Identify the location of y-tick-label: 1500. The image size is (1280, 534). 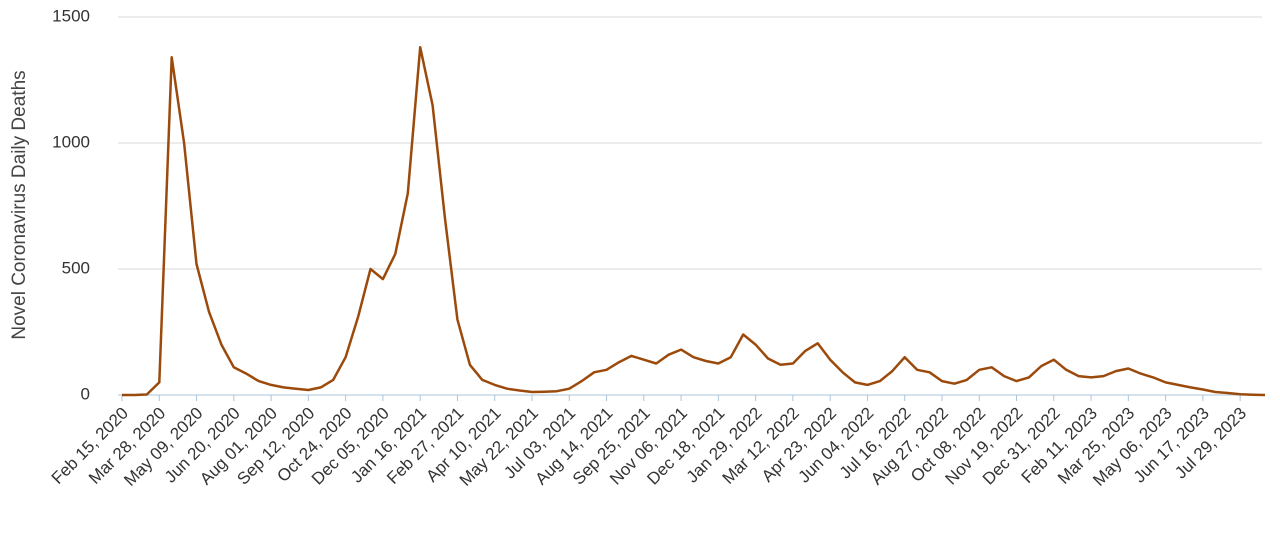
(71, 15).